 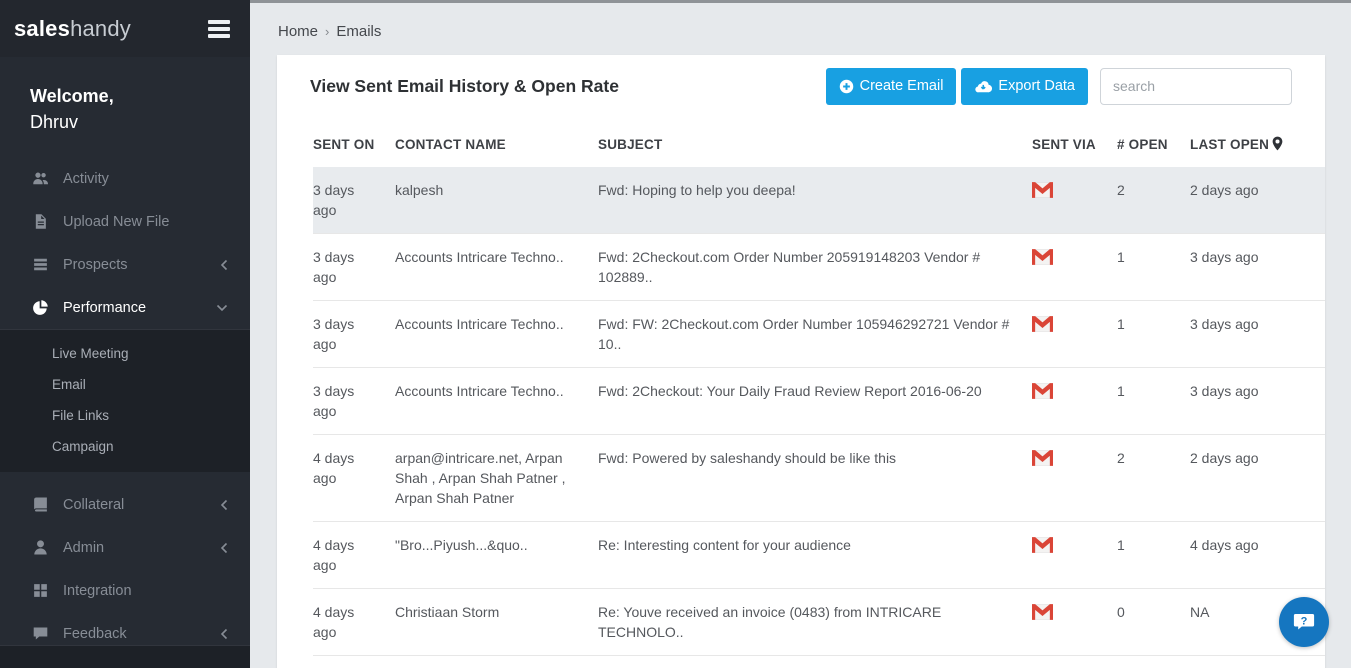 I want to click on submenu-item-campaign: Campaign, so click(x=83, y=446).